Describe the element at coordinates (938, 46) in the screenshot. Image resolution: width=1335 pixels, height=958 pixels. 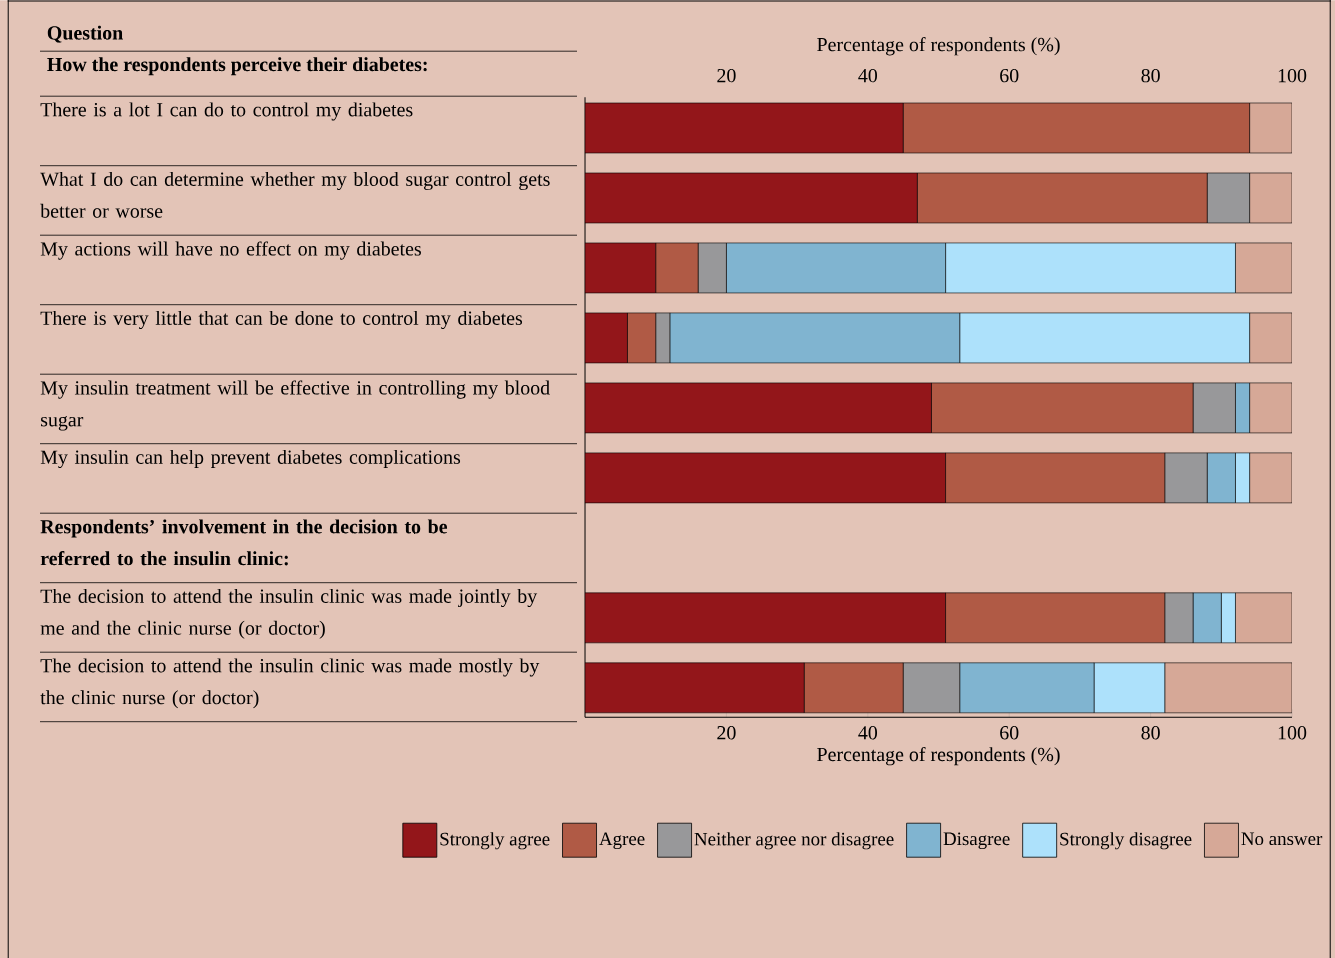
I see `x2-axis-title: Percentage of respondents (%)` at that location.